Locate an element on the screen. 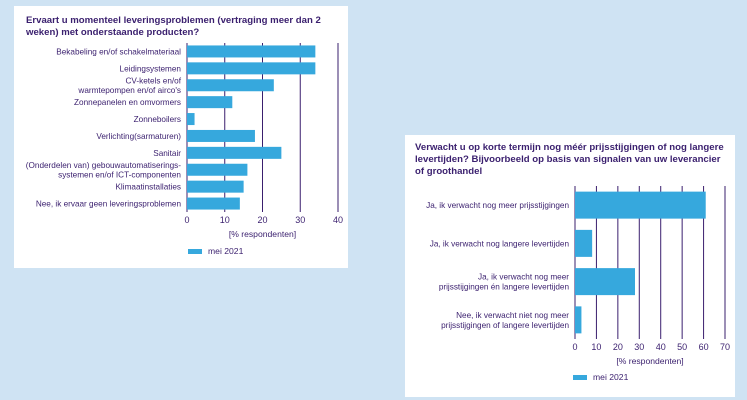  x-tick-label: 70 is located at coordinates (725, 347).